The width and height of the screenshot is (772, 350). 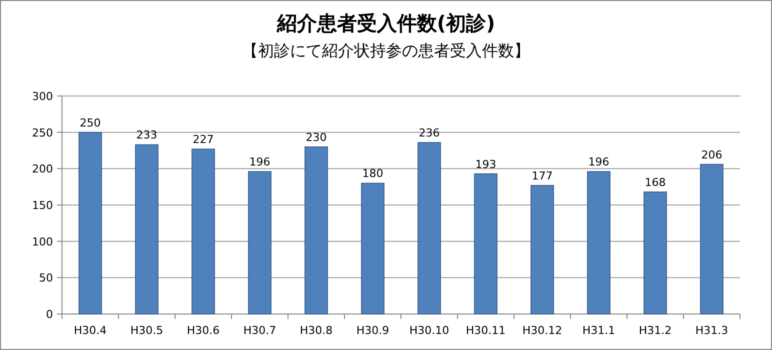 What do you see at coordinates (711, 155) in the screenshot?
I see `data-label: 206` at bounding box center [711, 155].